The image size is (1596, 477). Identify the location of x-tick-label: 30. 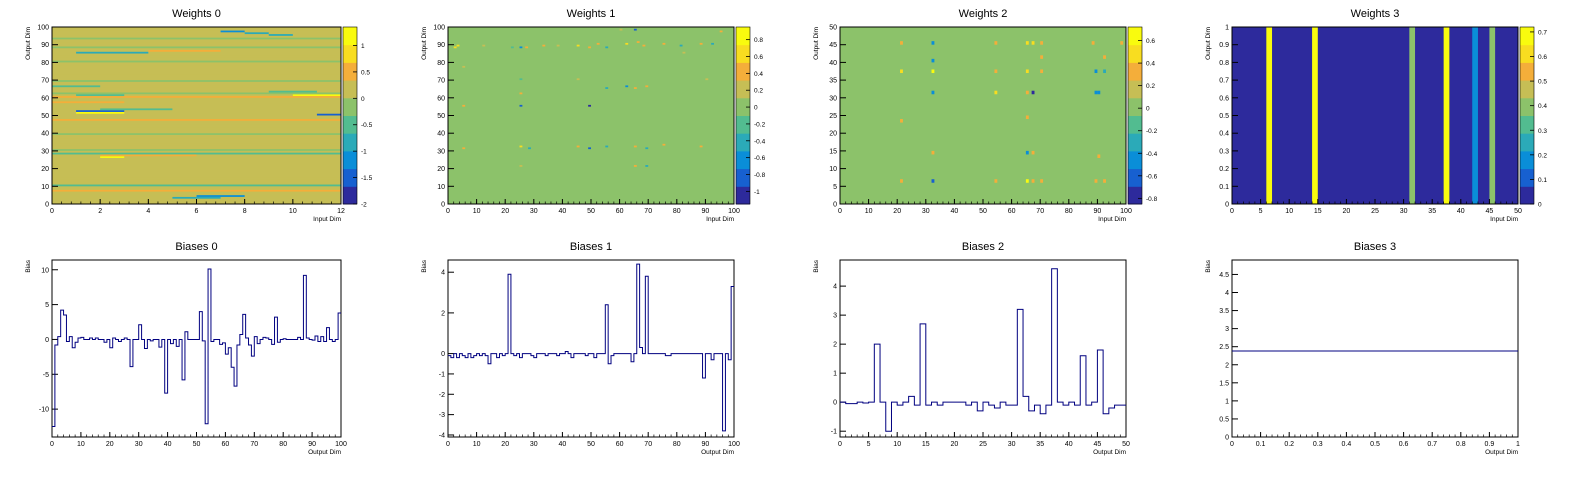
(1404, 211).